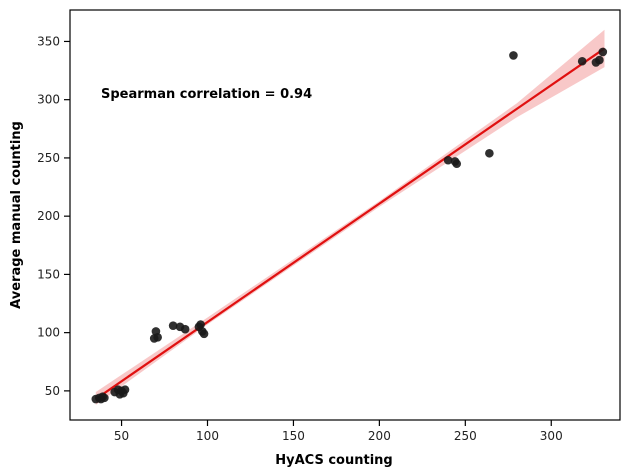  What do you see at coordinates (465, 436) in the screenshot?
I see `x-tick-label: 250` at bounding box center [465, 436].